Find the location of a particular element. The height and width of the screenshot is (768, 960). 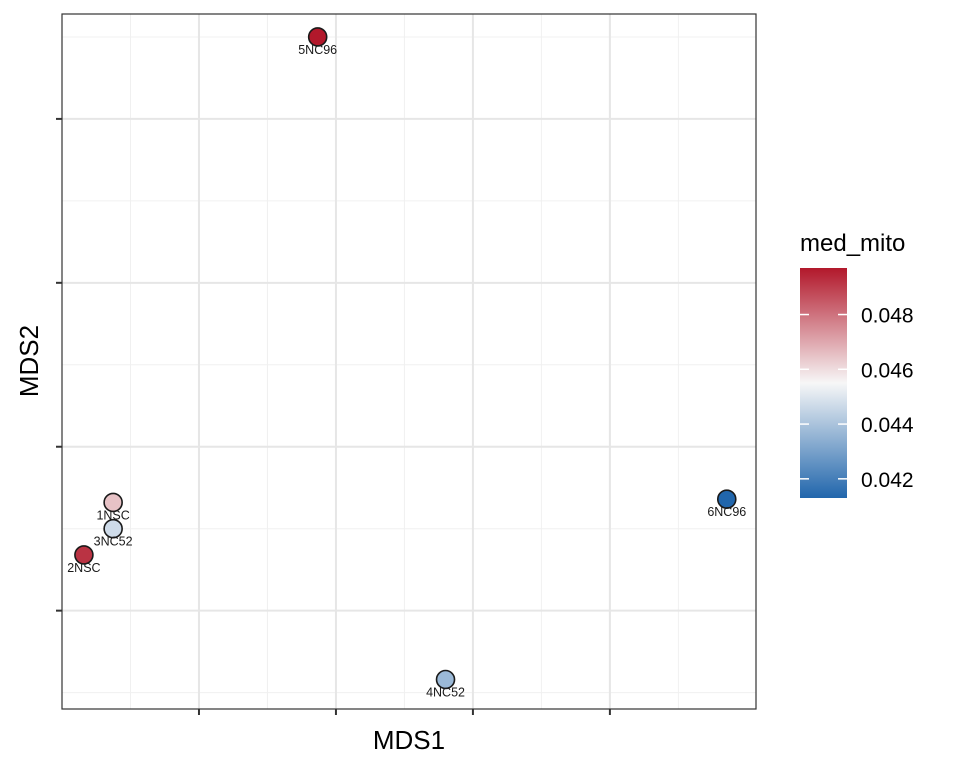

color-legend: med_mito 0.042 0.044 0.046 0.048 is located at coordinates (857, 364).